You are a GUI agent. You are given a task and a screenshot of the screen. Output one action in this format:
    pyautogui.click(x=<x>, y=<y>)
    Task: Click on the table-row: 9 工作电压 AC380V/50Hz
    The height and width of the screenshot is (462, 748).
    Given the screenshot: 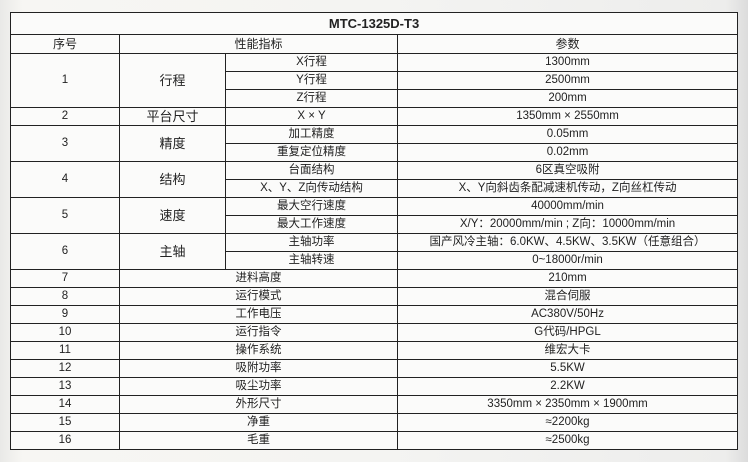 What is the action you would take?
    pyautogui.click(x=374, y=314)
    